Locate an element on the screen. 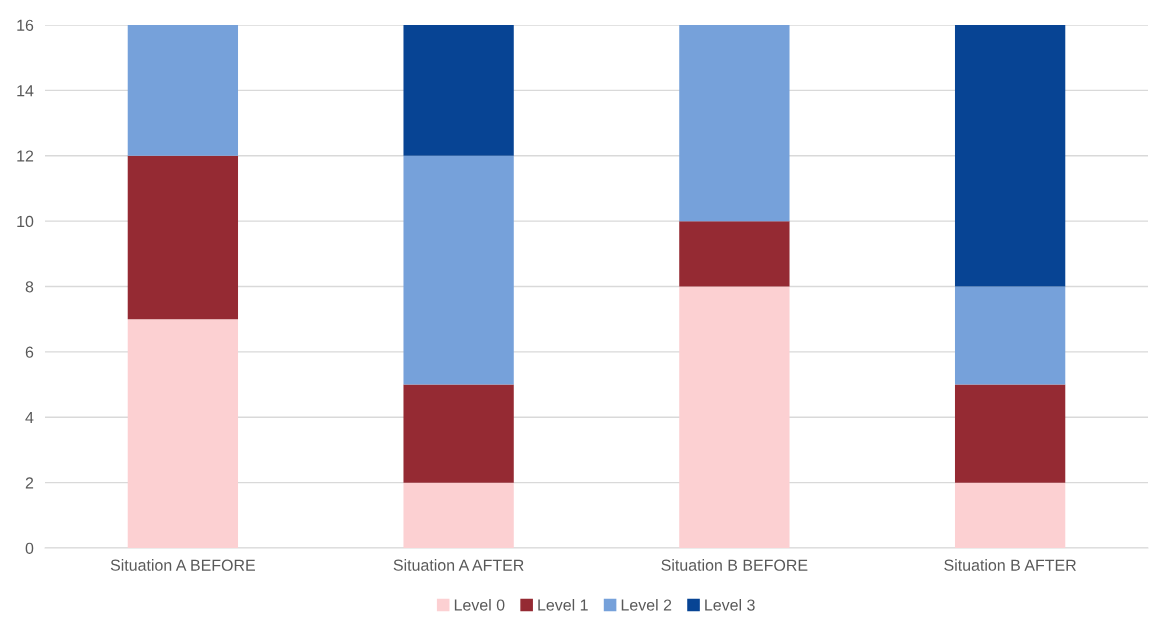  y-tick-label: 12 is located at coordinates (25, 156).